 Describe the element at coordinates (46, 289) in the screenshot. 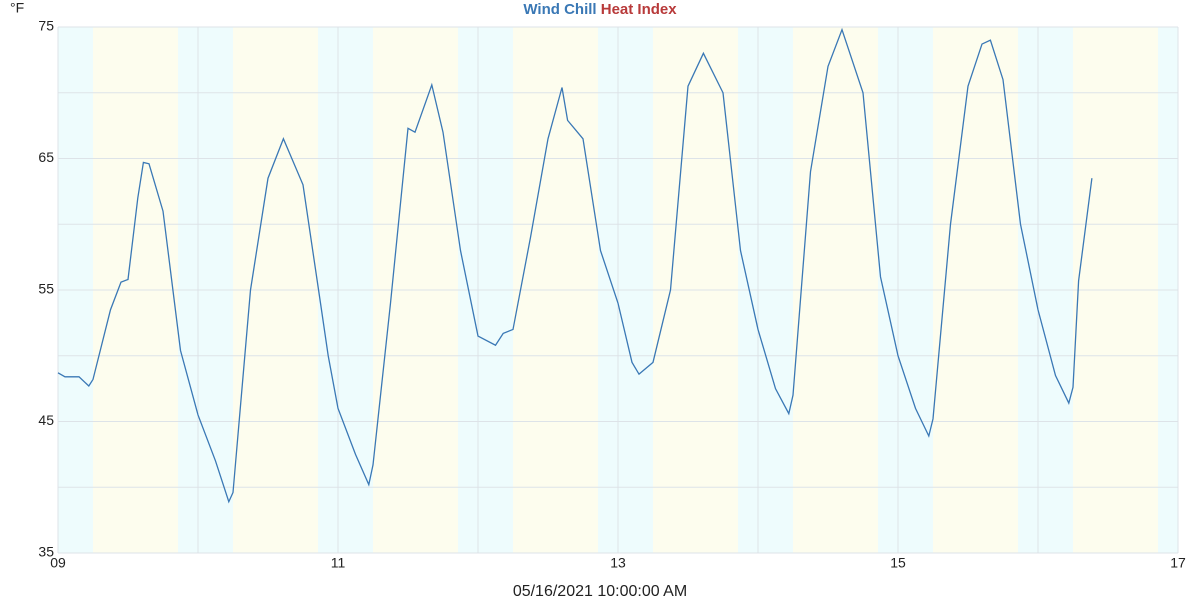

I see `y-tick-label: 55` at that location.